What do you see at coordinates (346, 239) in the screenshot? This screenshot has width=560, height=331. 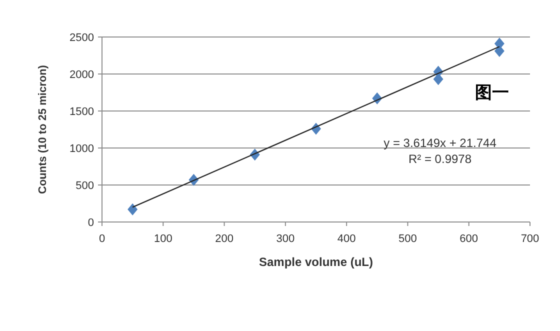 I see `x-tick-label: 400` at bounding box center [346, 239].